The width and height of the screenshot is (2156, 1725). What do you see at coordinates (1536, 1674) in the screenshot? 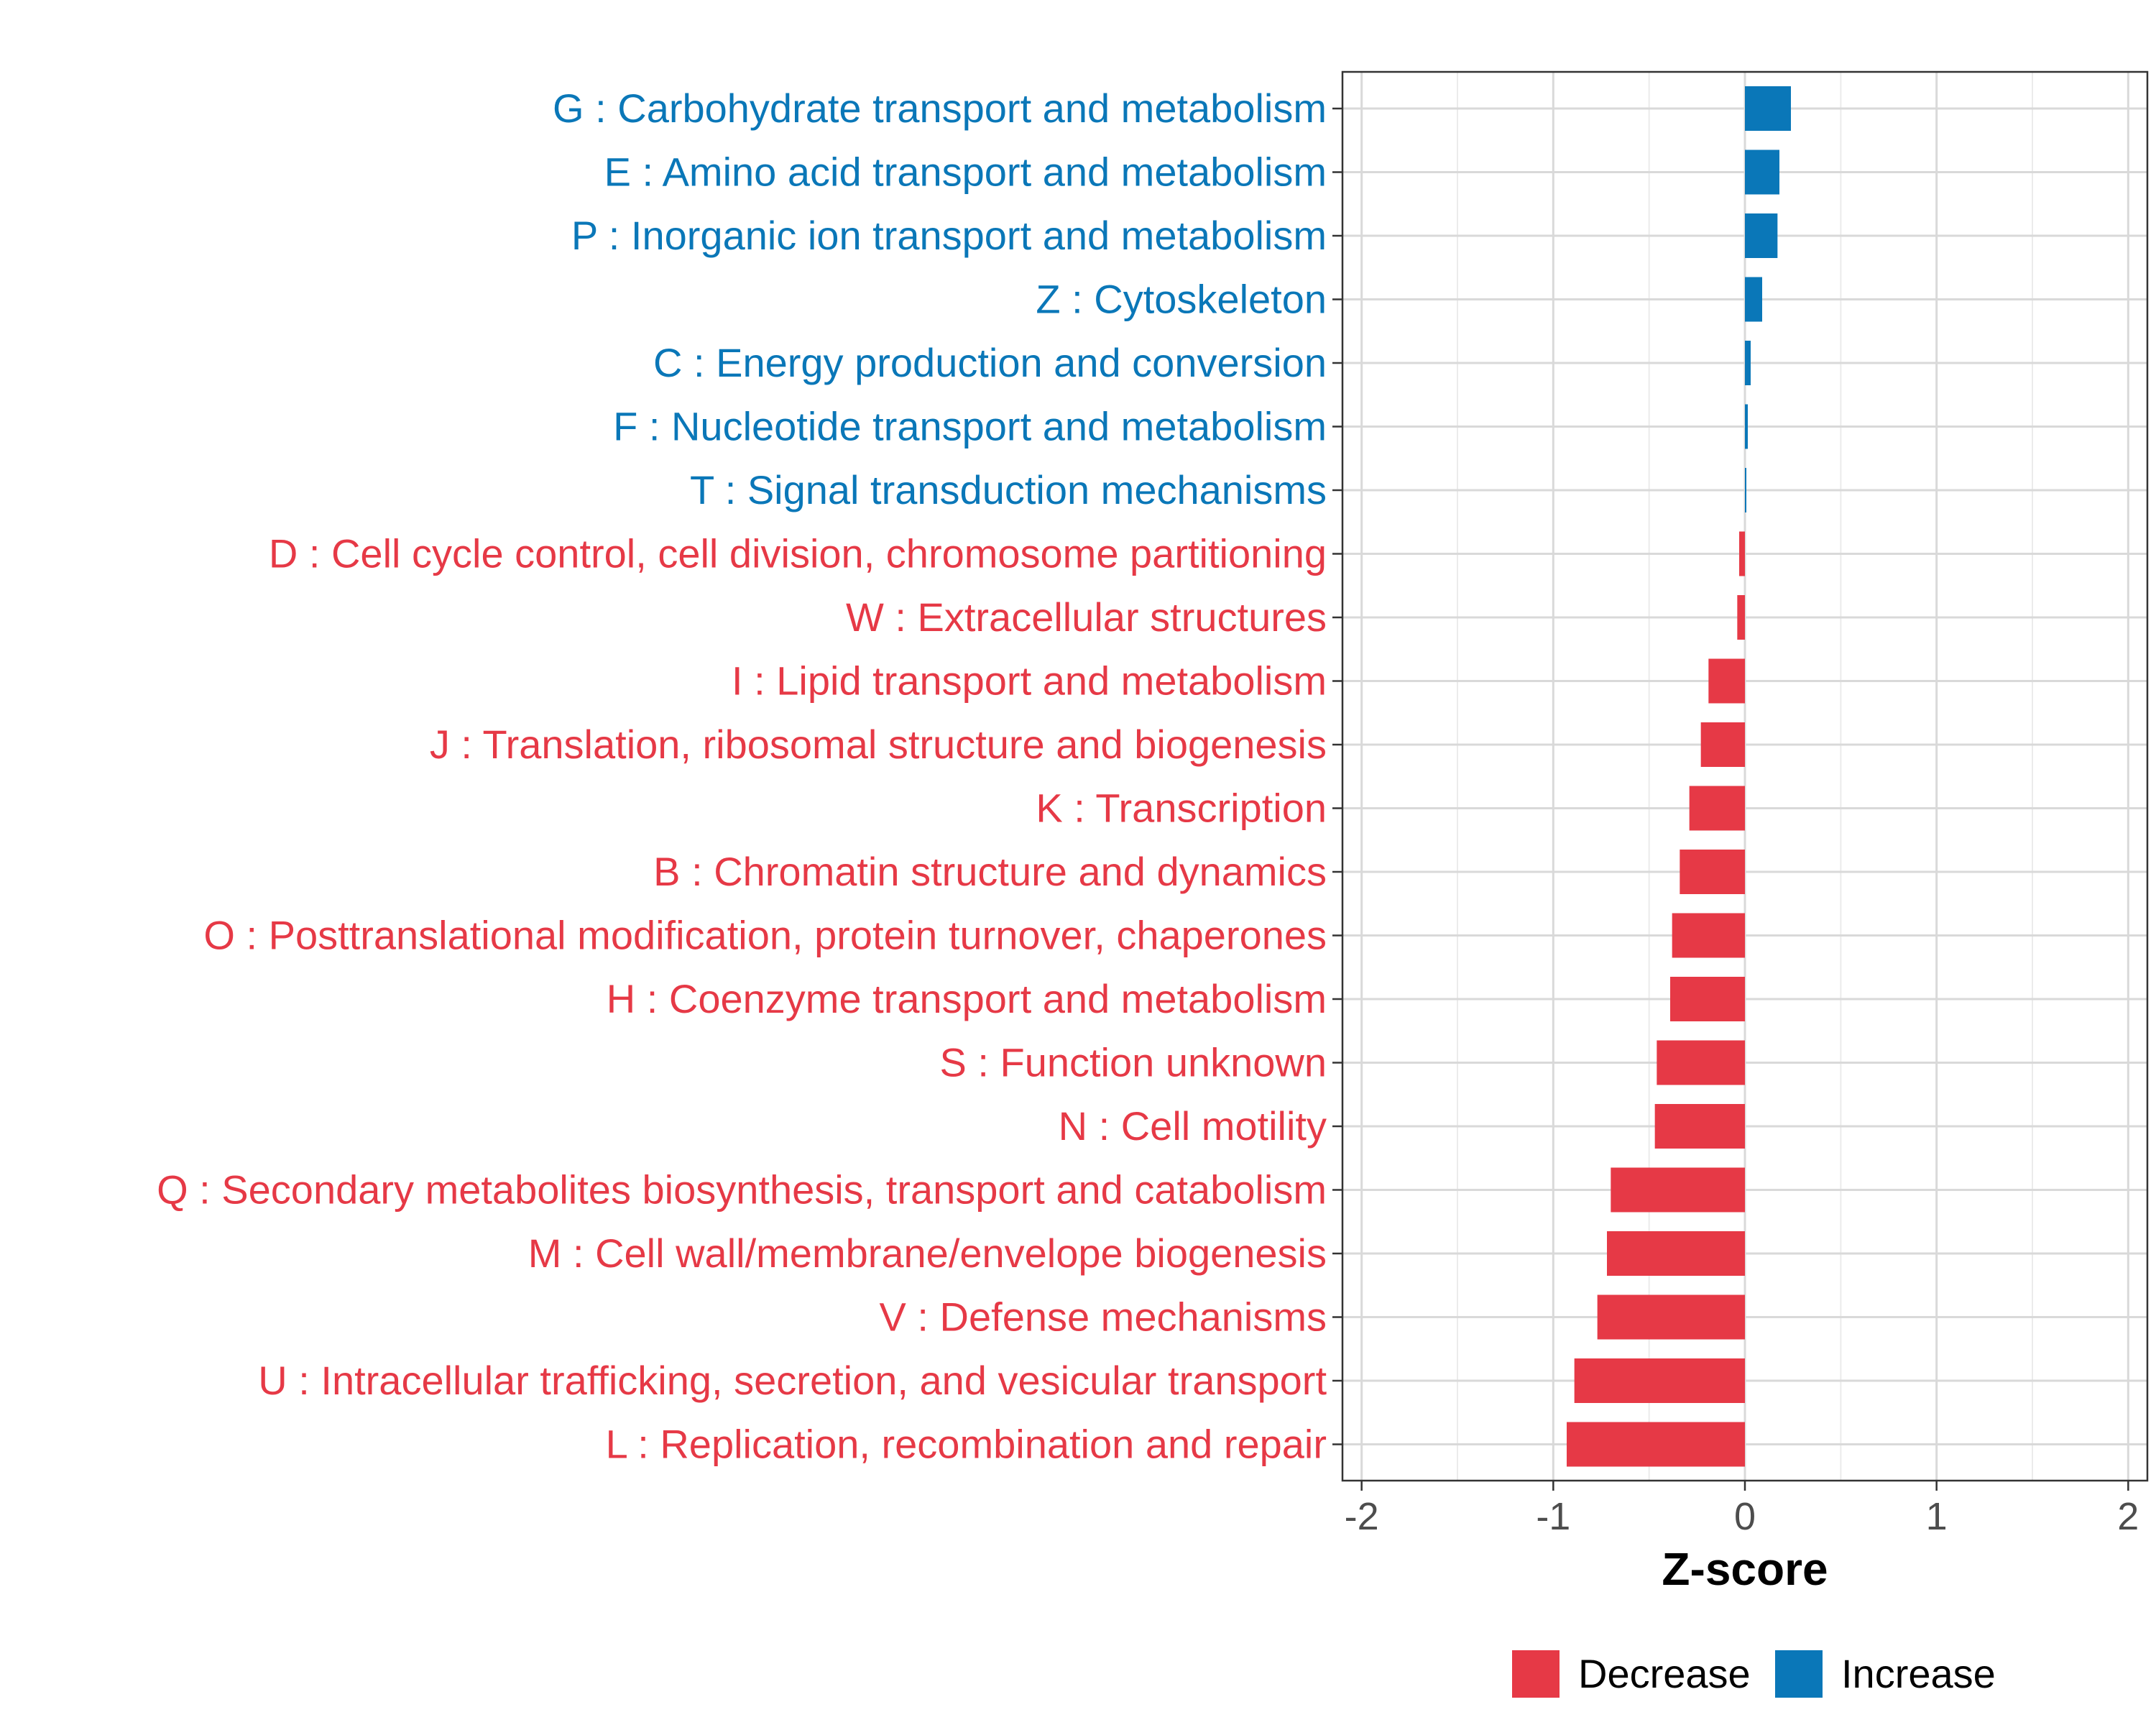
I see `legend-key-decrease` at bounding box center [1536, 1674].